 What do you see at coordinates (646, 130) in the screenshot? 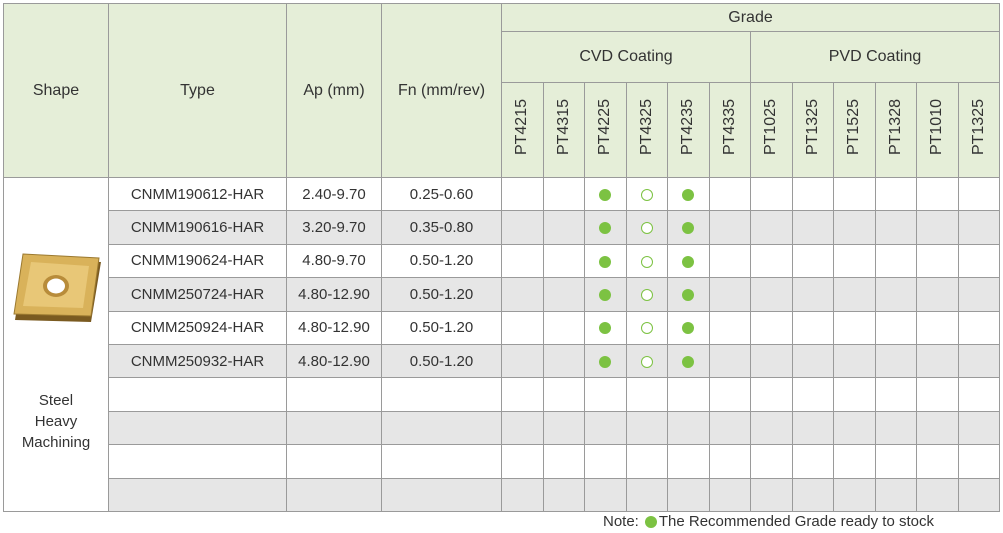
I see `grade-cell: PT4325` at bounding box center [646, 130].